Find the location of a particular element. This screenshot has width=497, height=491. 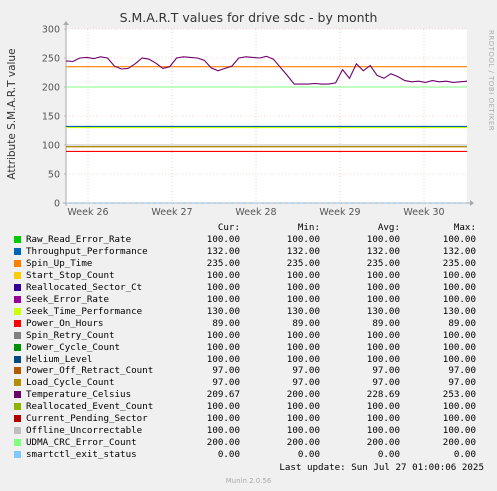

legend-header-min: Min: is located at coordinates (308, 227).